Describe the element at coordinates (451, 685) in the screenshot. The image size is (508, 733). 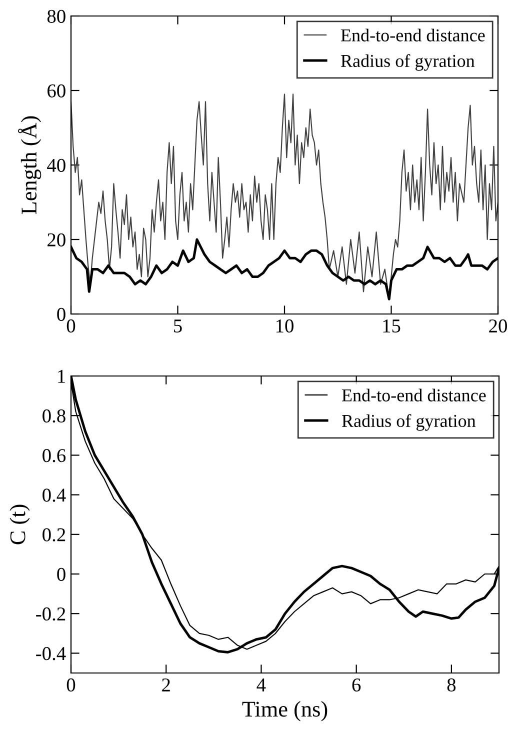
I see `x-tick-label: 8` at that location.